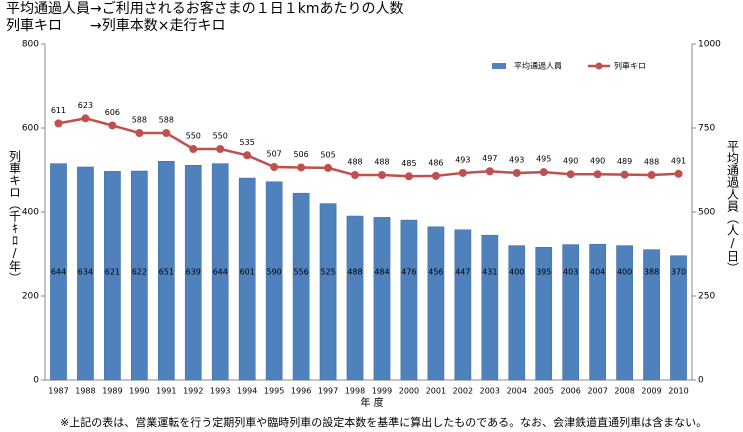 This screenshot has width=743, height=432. Describe the element at coordinates (706, 213) in the screenshot. I see `y2-tick-label: 500` at that location.